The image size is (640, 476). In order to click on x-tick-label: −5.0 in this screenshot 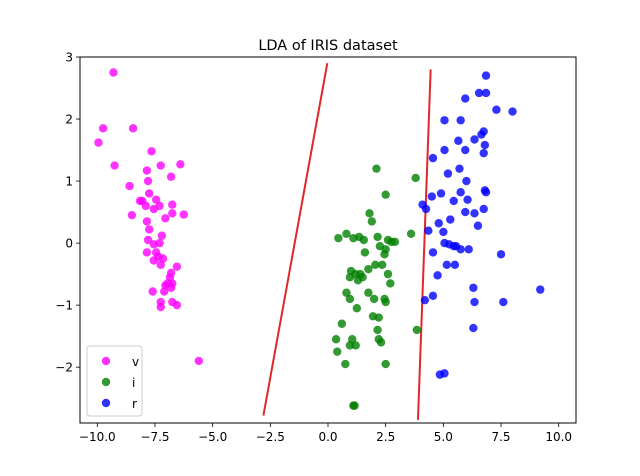, I will do `click(212, 437)`.